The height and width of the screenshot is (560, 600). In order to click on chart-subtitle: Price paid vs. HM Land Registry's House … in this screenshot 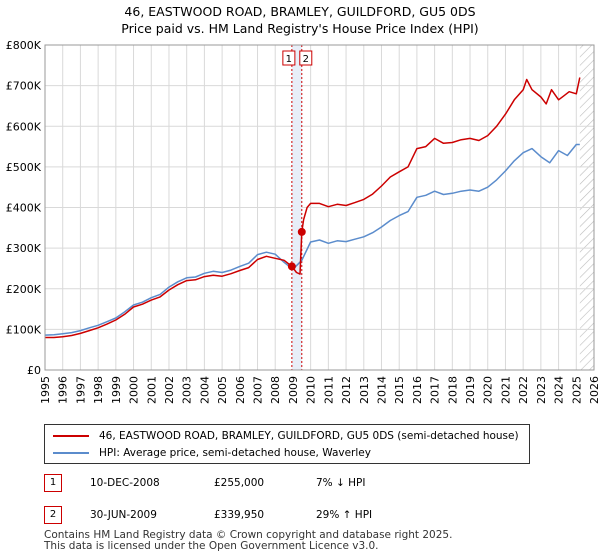, I will do `click(300, 28)`.